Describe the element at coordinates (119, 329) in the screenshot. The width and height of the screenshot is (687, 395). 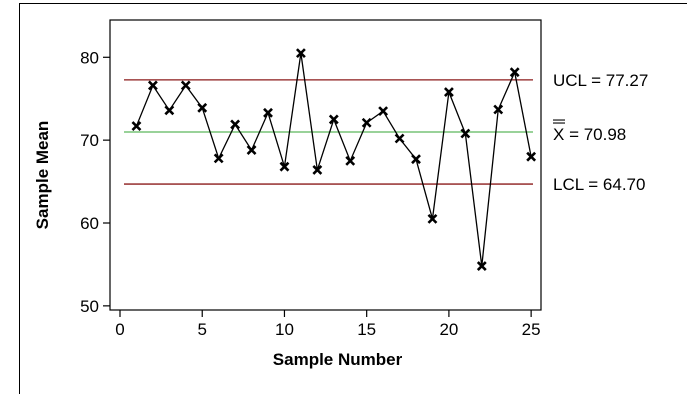
I see `x-tick-label: 0` at that location.